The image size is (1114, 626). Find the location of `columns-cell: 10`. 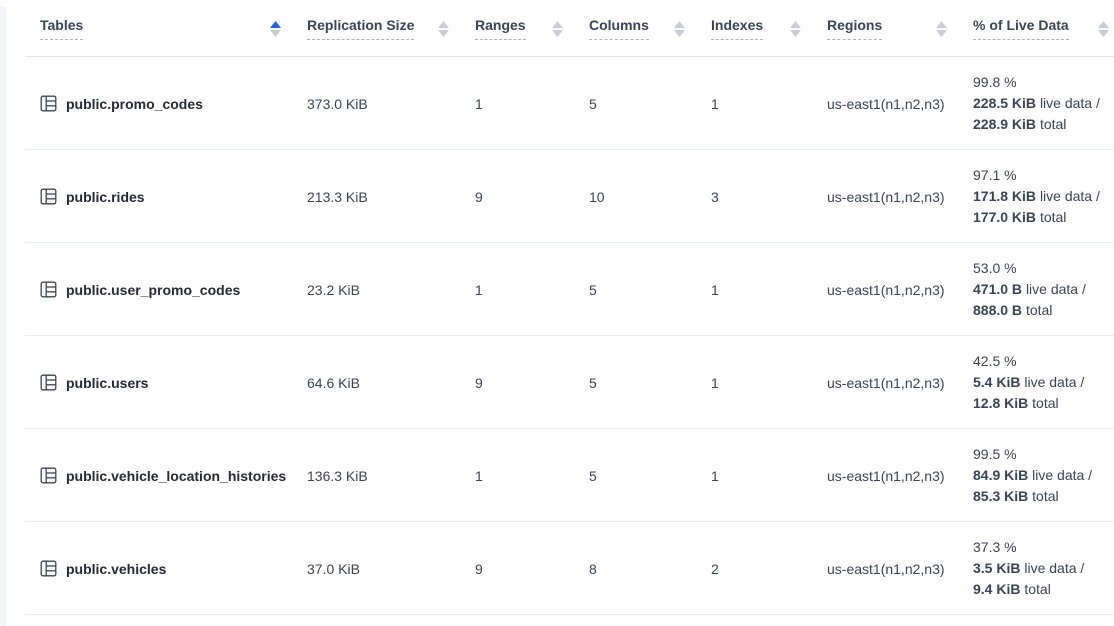

columns-cell: 10 is located at coordinates (597, 196).